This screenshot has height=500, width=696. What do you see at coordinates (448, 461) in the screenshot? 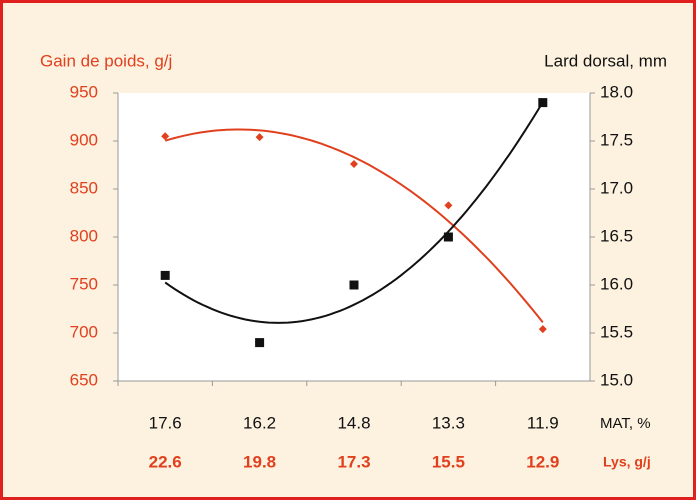
I see `x-tick-label-2: 15.5` at bounding box center [448, 461].